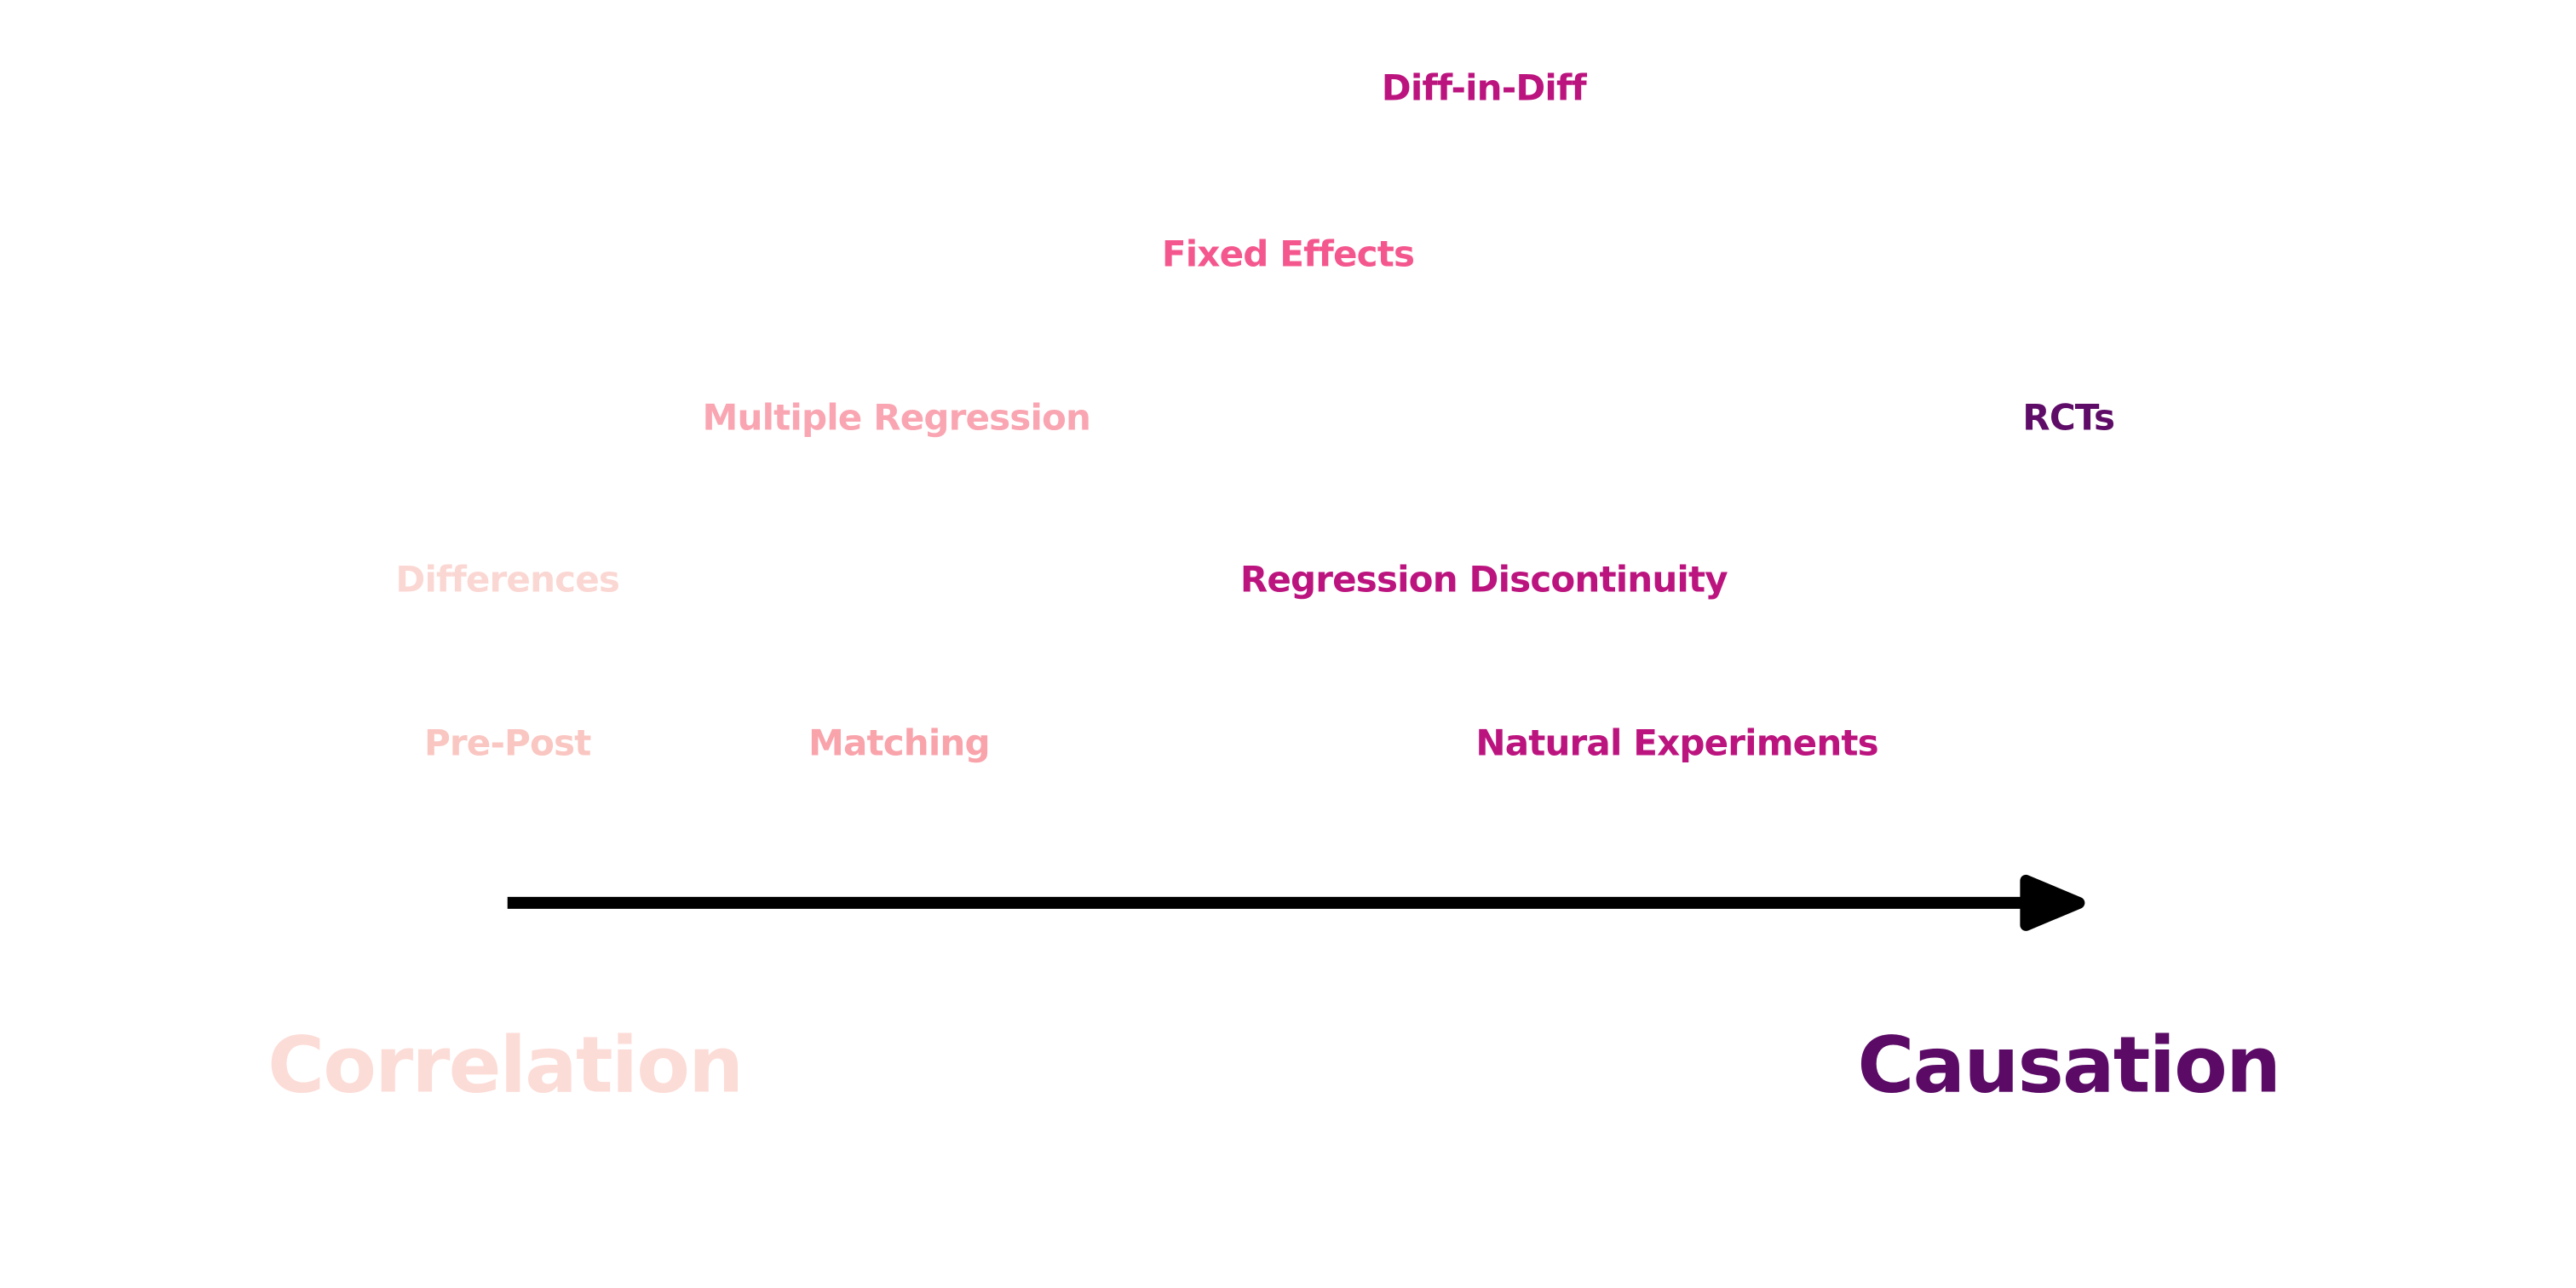 The width and height of the screenshot is (2576, 1288). Describe the element at coordinates (897, 417) in the screenshot. I see `method-label-multiple-regression: Multiple Regression` at that location.